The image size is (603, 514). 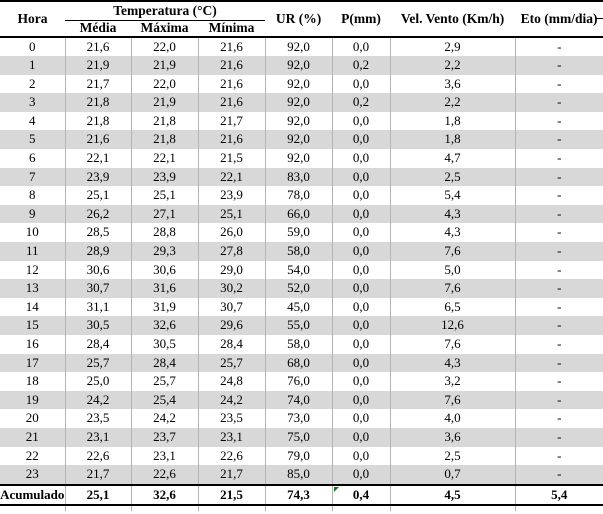 I want to click on col-header-maxima: Máxima, so click(x=164, y=28).